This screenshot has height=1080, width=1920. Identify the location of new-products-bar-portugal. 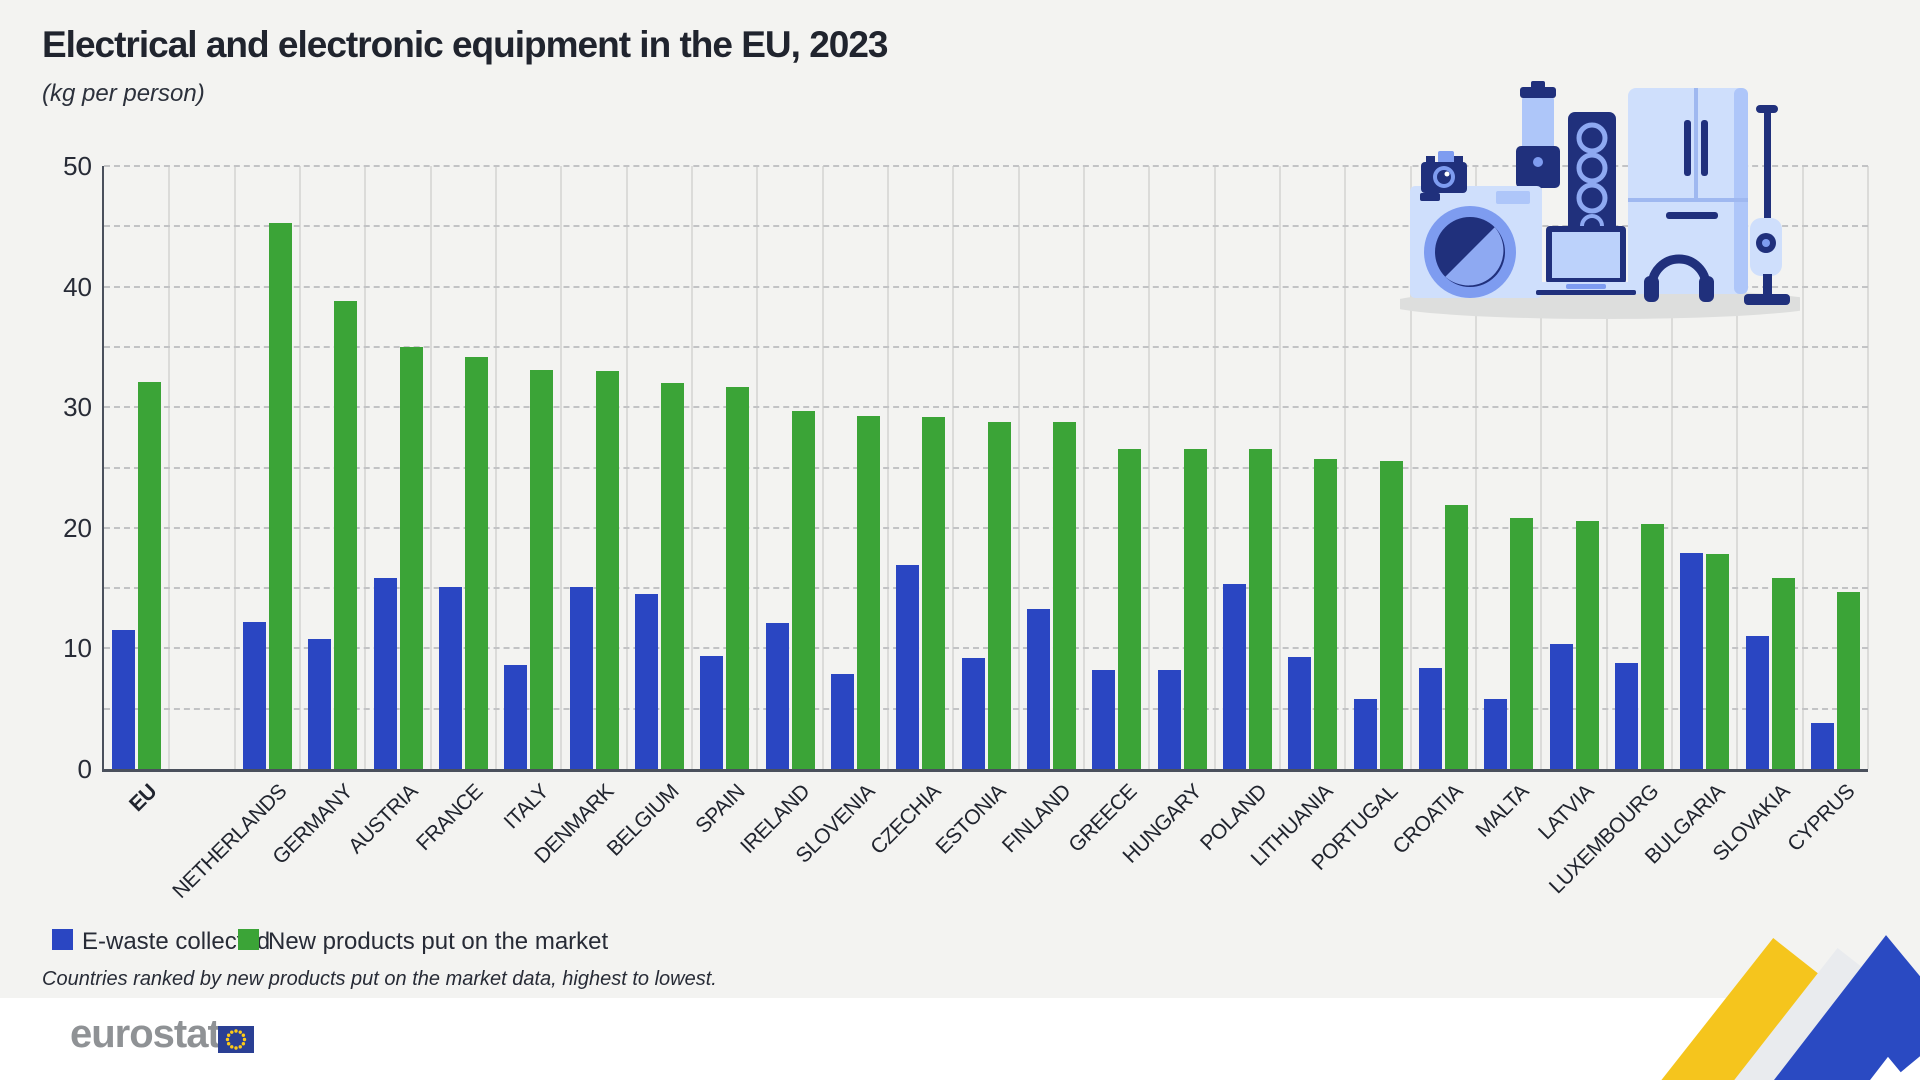
(1391, 615).